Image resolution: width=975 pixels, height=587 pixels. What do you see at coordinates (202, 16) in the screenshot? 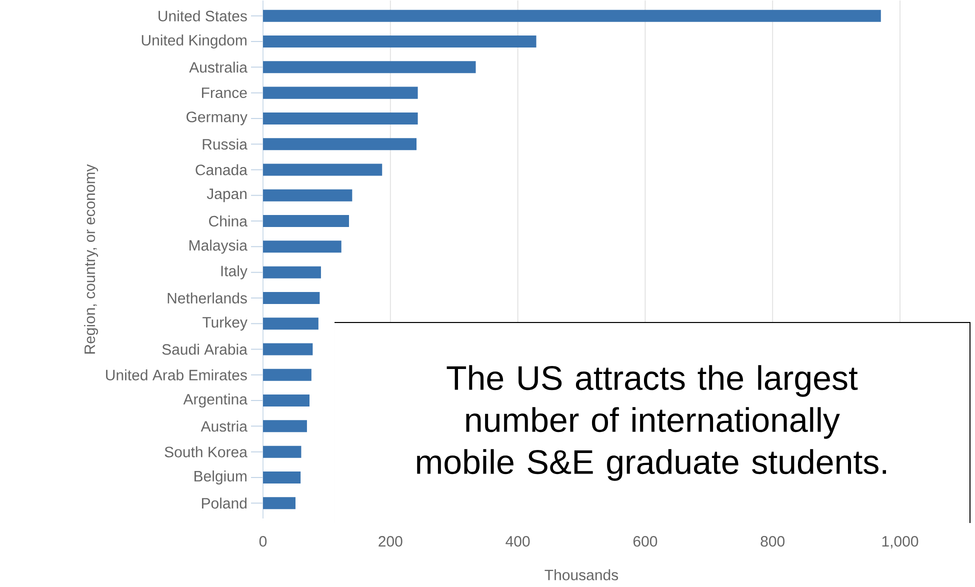
I see `y-tick-label: United States` at bounding box center [202, 16].